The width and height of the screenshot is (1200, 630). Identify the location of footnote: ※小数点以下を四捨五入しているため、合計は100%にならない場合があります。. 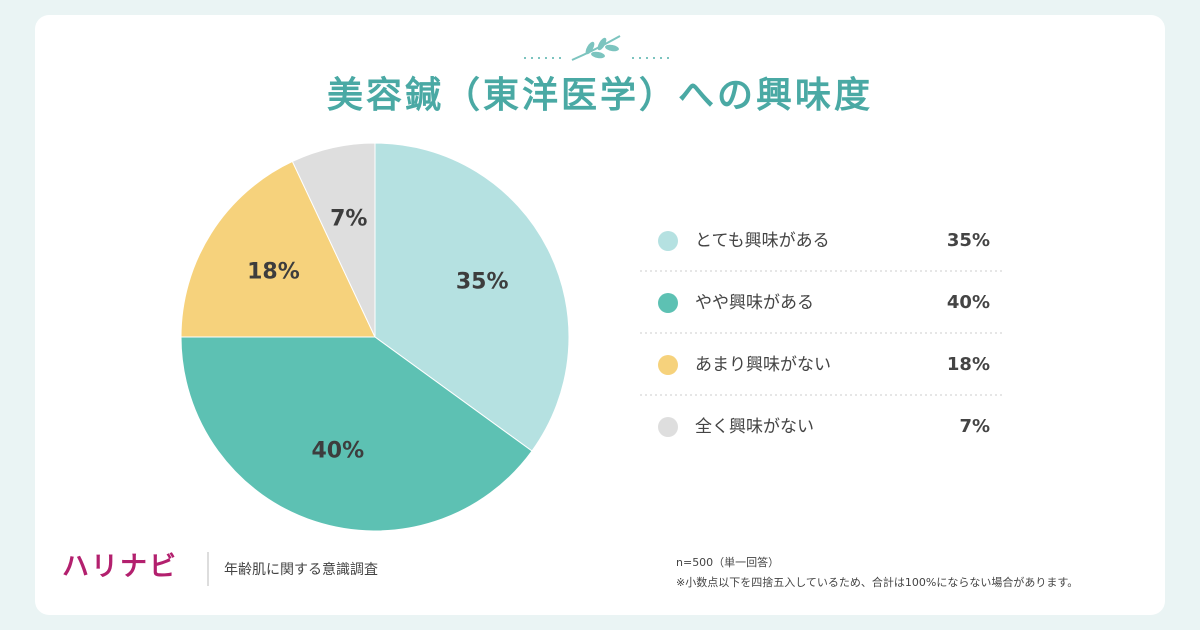
(877, 582).